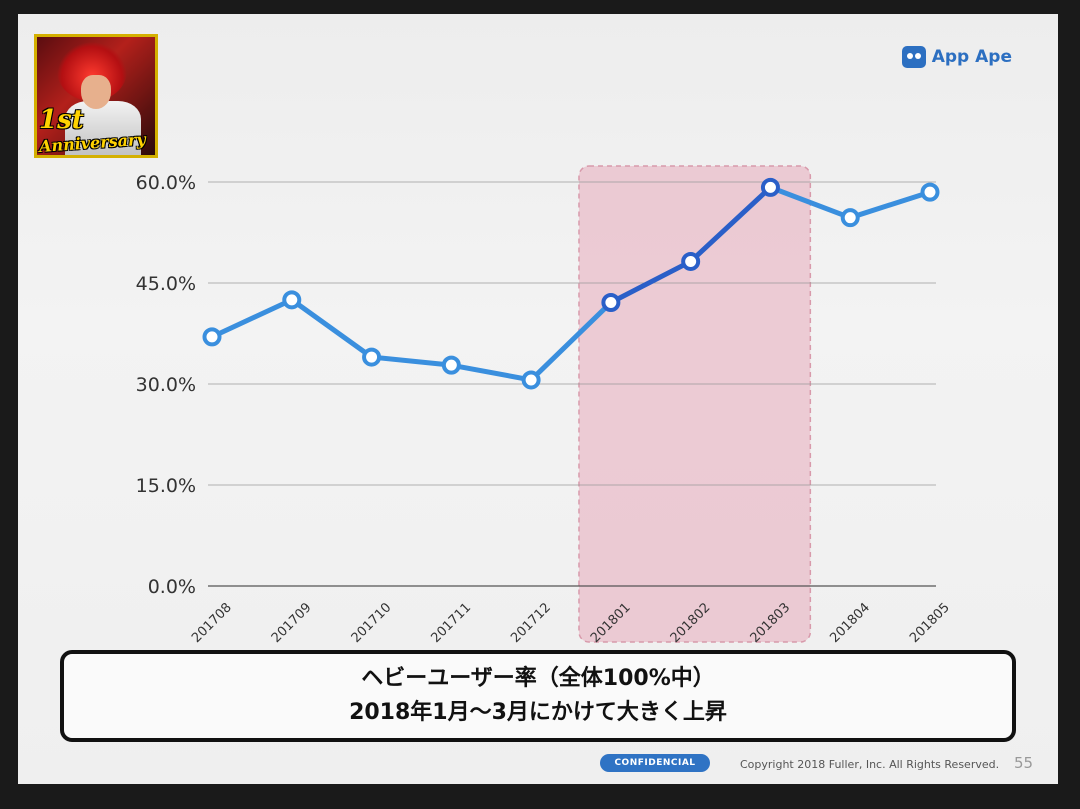 The width and height of the screenshot is (1080, 809). I want to click on anniversary-logo-line1: 1st, so click(61, 120).